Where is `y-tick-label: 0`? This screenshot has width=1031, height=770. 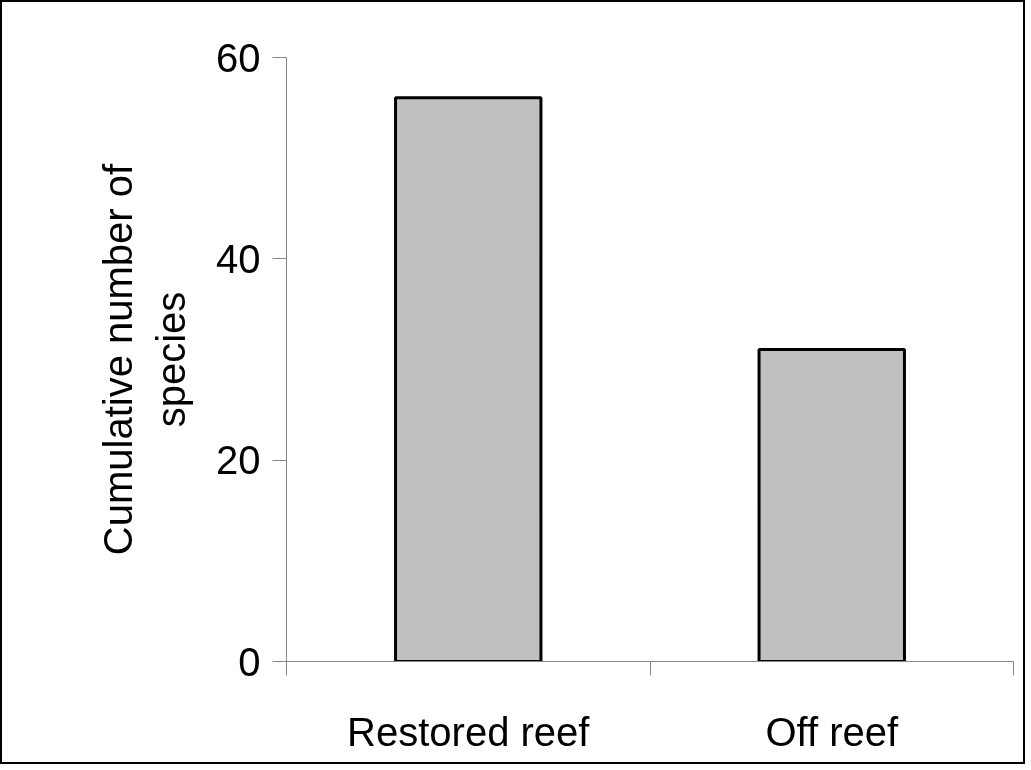 y-tick-label: 0 is located at coordinates (249, 661).